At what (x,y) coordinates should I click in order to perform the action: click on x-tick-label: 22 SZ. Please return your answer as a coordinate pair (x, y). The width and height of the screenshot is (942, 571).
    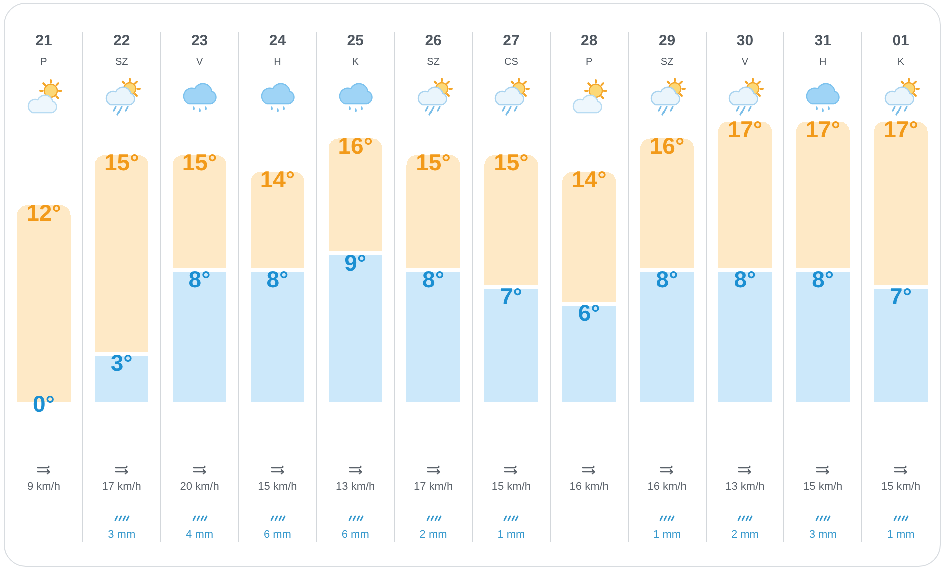
    Looking at the image, I should click on (122, 50).